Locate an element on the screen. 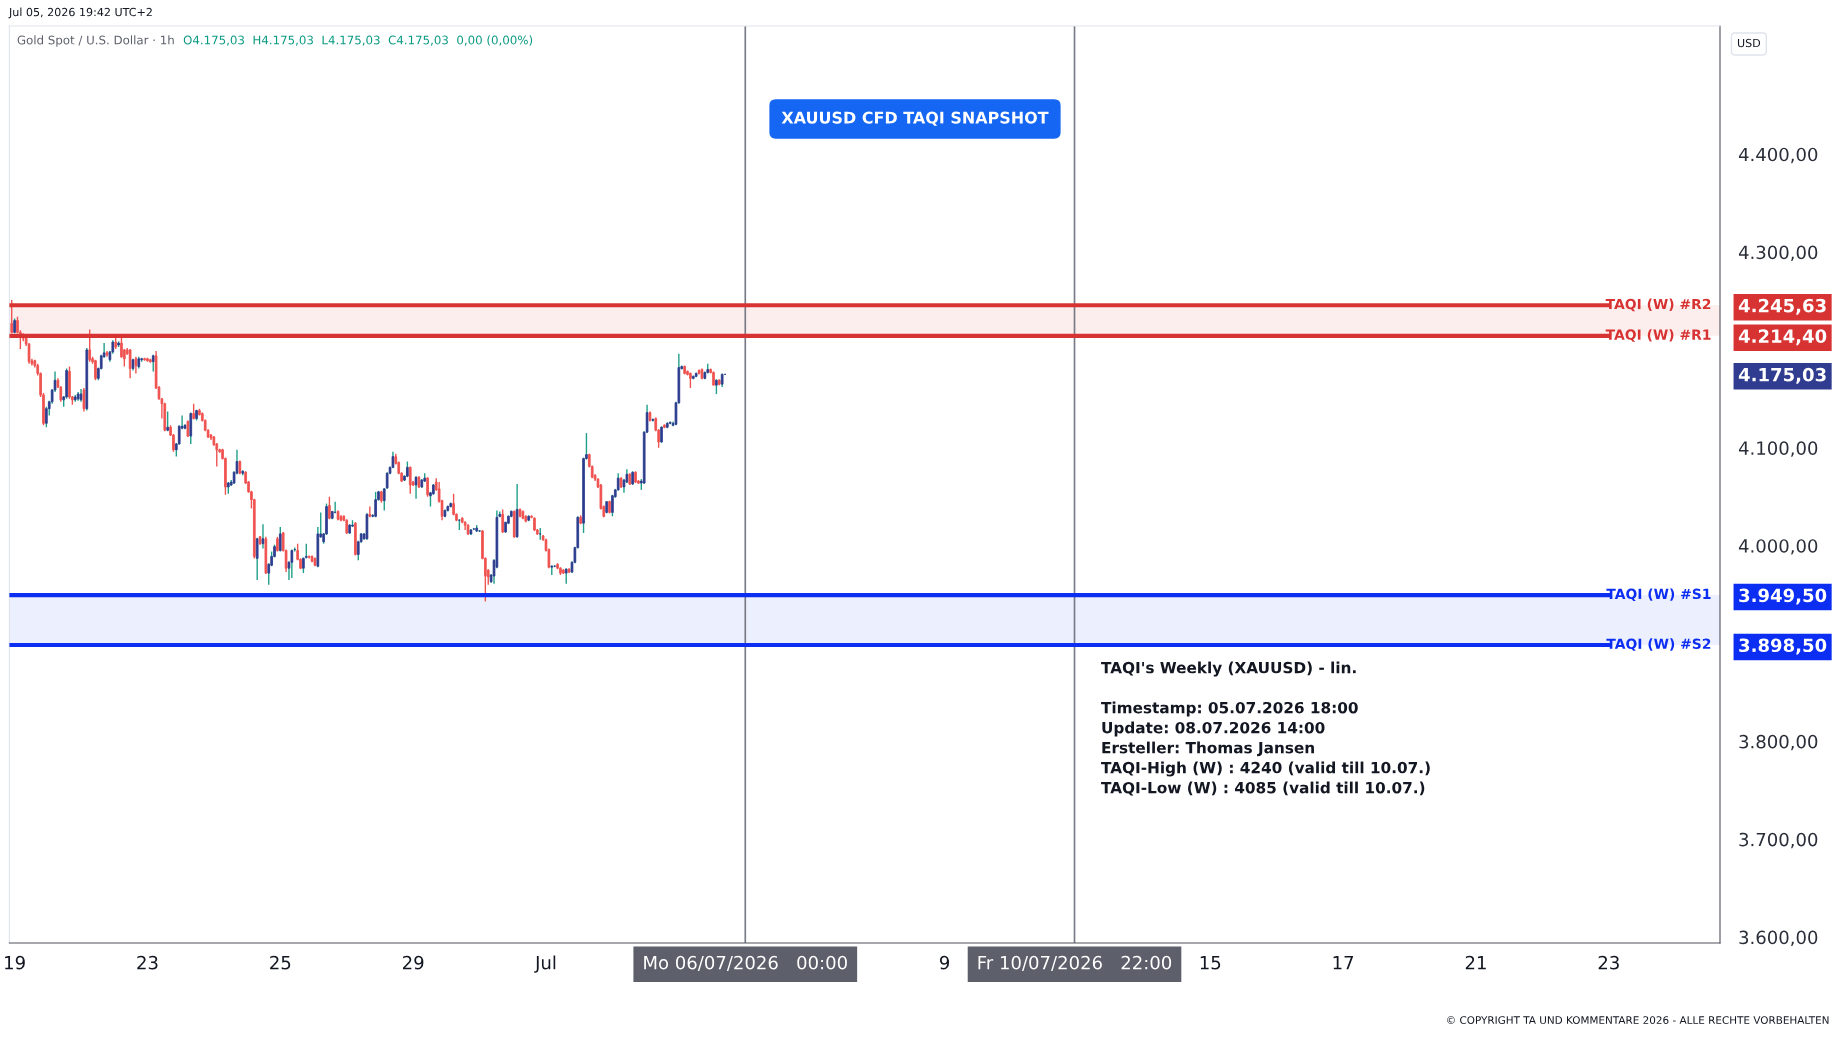 The height and width of the screenshot is (1044, 1835). y-axis-title: USD is located at coordinates (1749, 43).